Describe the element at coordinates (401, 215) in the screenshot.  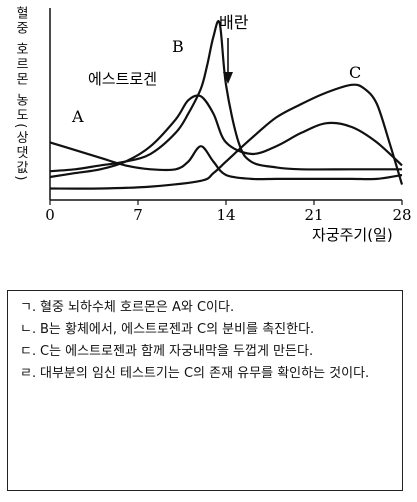
I see `x-tick-label-28: 28` at that location.